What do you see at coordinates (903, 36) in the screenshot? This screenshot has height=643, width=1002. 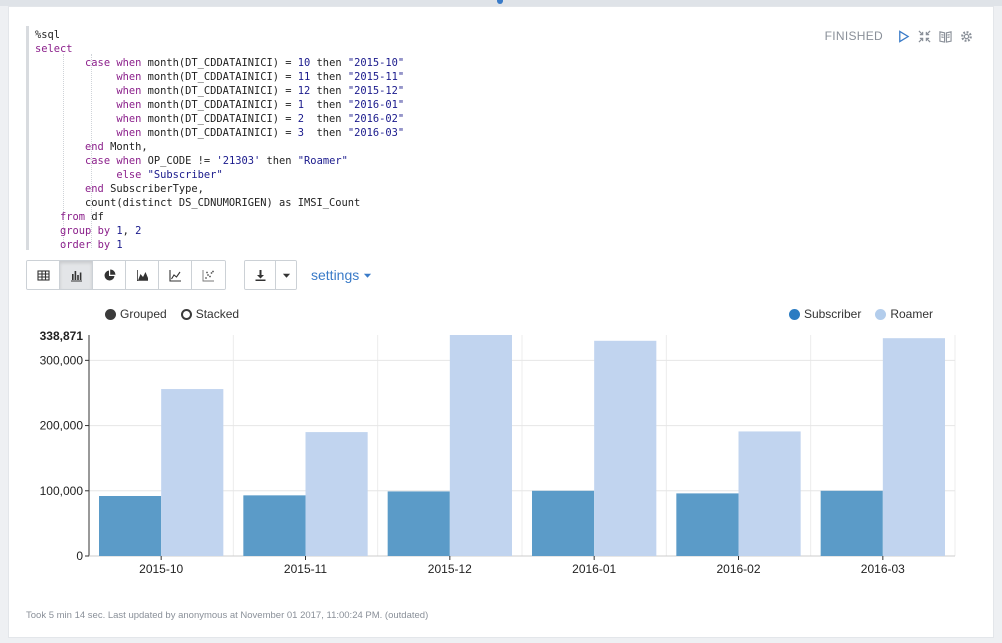 I see `run-icon` at bounding box center [903, 36].